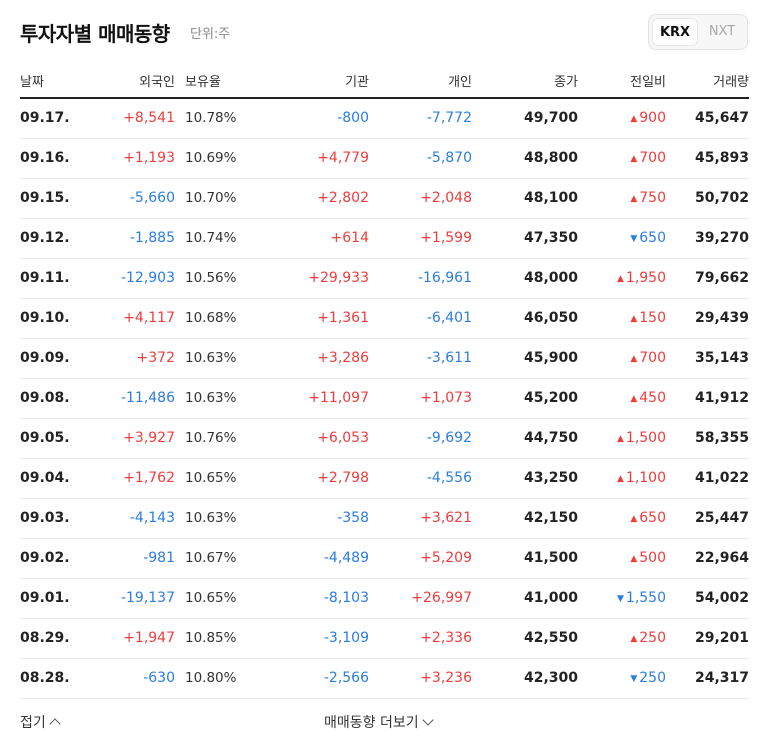 This screenshot has width=768, height=749. I want to click on cell-holding: 10.65%, so click(216, 478).